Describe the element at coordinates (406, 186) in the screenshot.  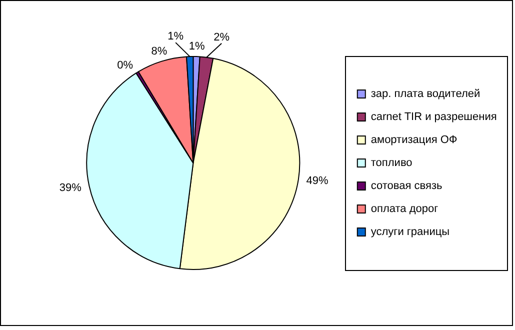
I see `legend-label: сотовая связь` at that location.